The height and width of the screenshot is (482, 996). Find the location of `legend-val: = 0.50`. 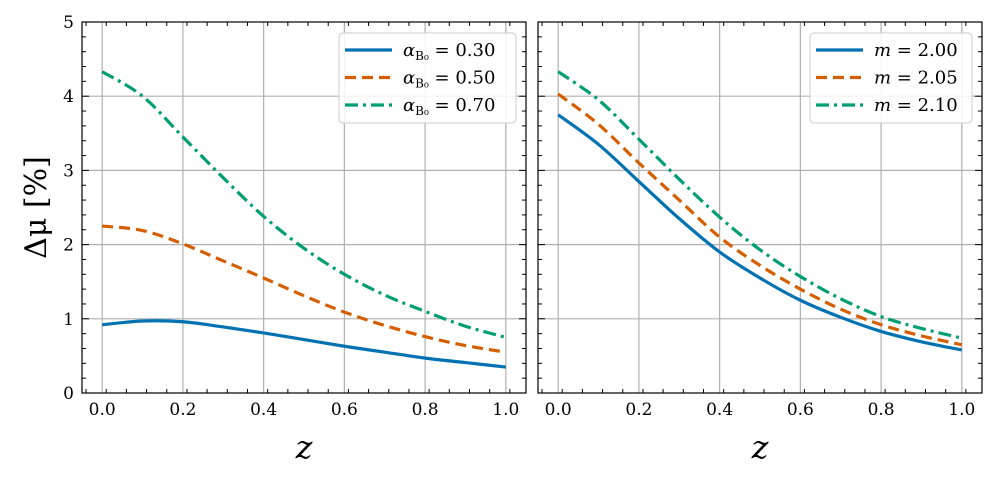

legend-val: = 0.50 is located at coordinates (462, 78).